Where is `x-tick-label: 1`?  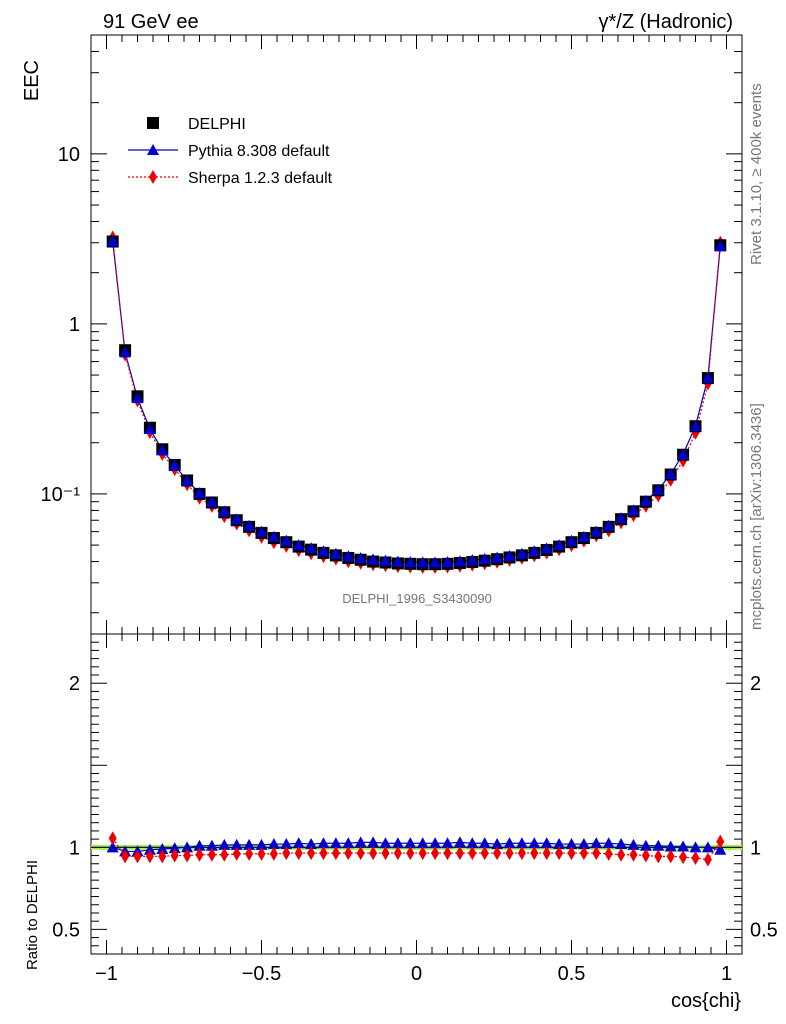
x-tick-label: 1 is located at coordinates (726, 974).